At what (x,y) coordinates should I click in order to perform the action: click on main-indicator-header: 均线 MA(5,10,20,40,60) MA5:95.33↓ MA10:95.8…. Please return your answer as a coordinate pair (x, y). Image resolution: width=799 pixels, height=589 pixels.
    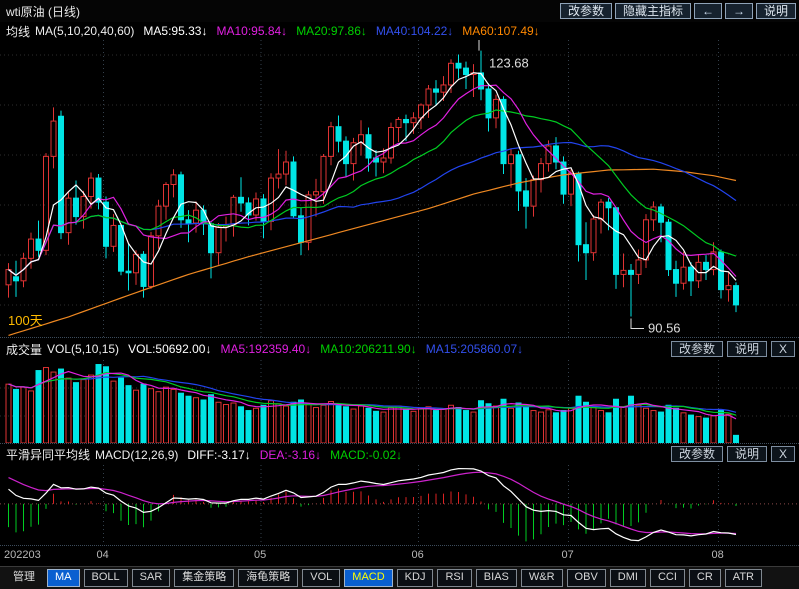
    Looking at the image, I should click on (399, 31).